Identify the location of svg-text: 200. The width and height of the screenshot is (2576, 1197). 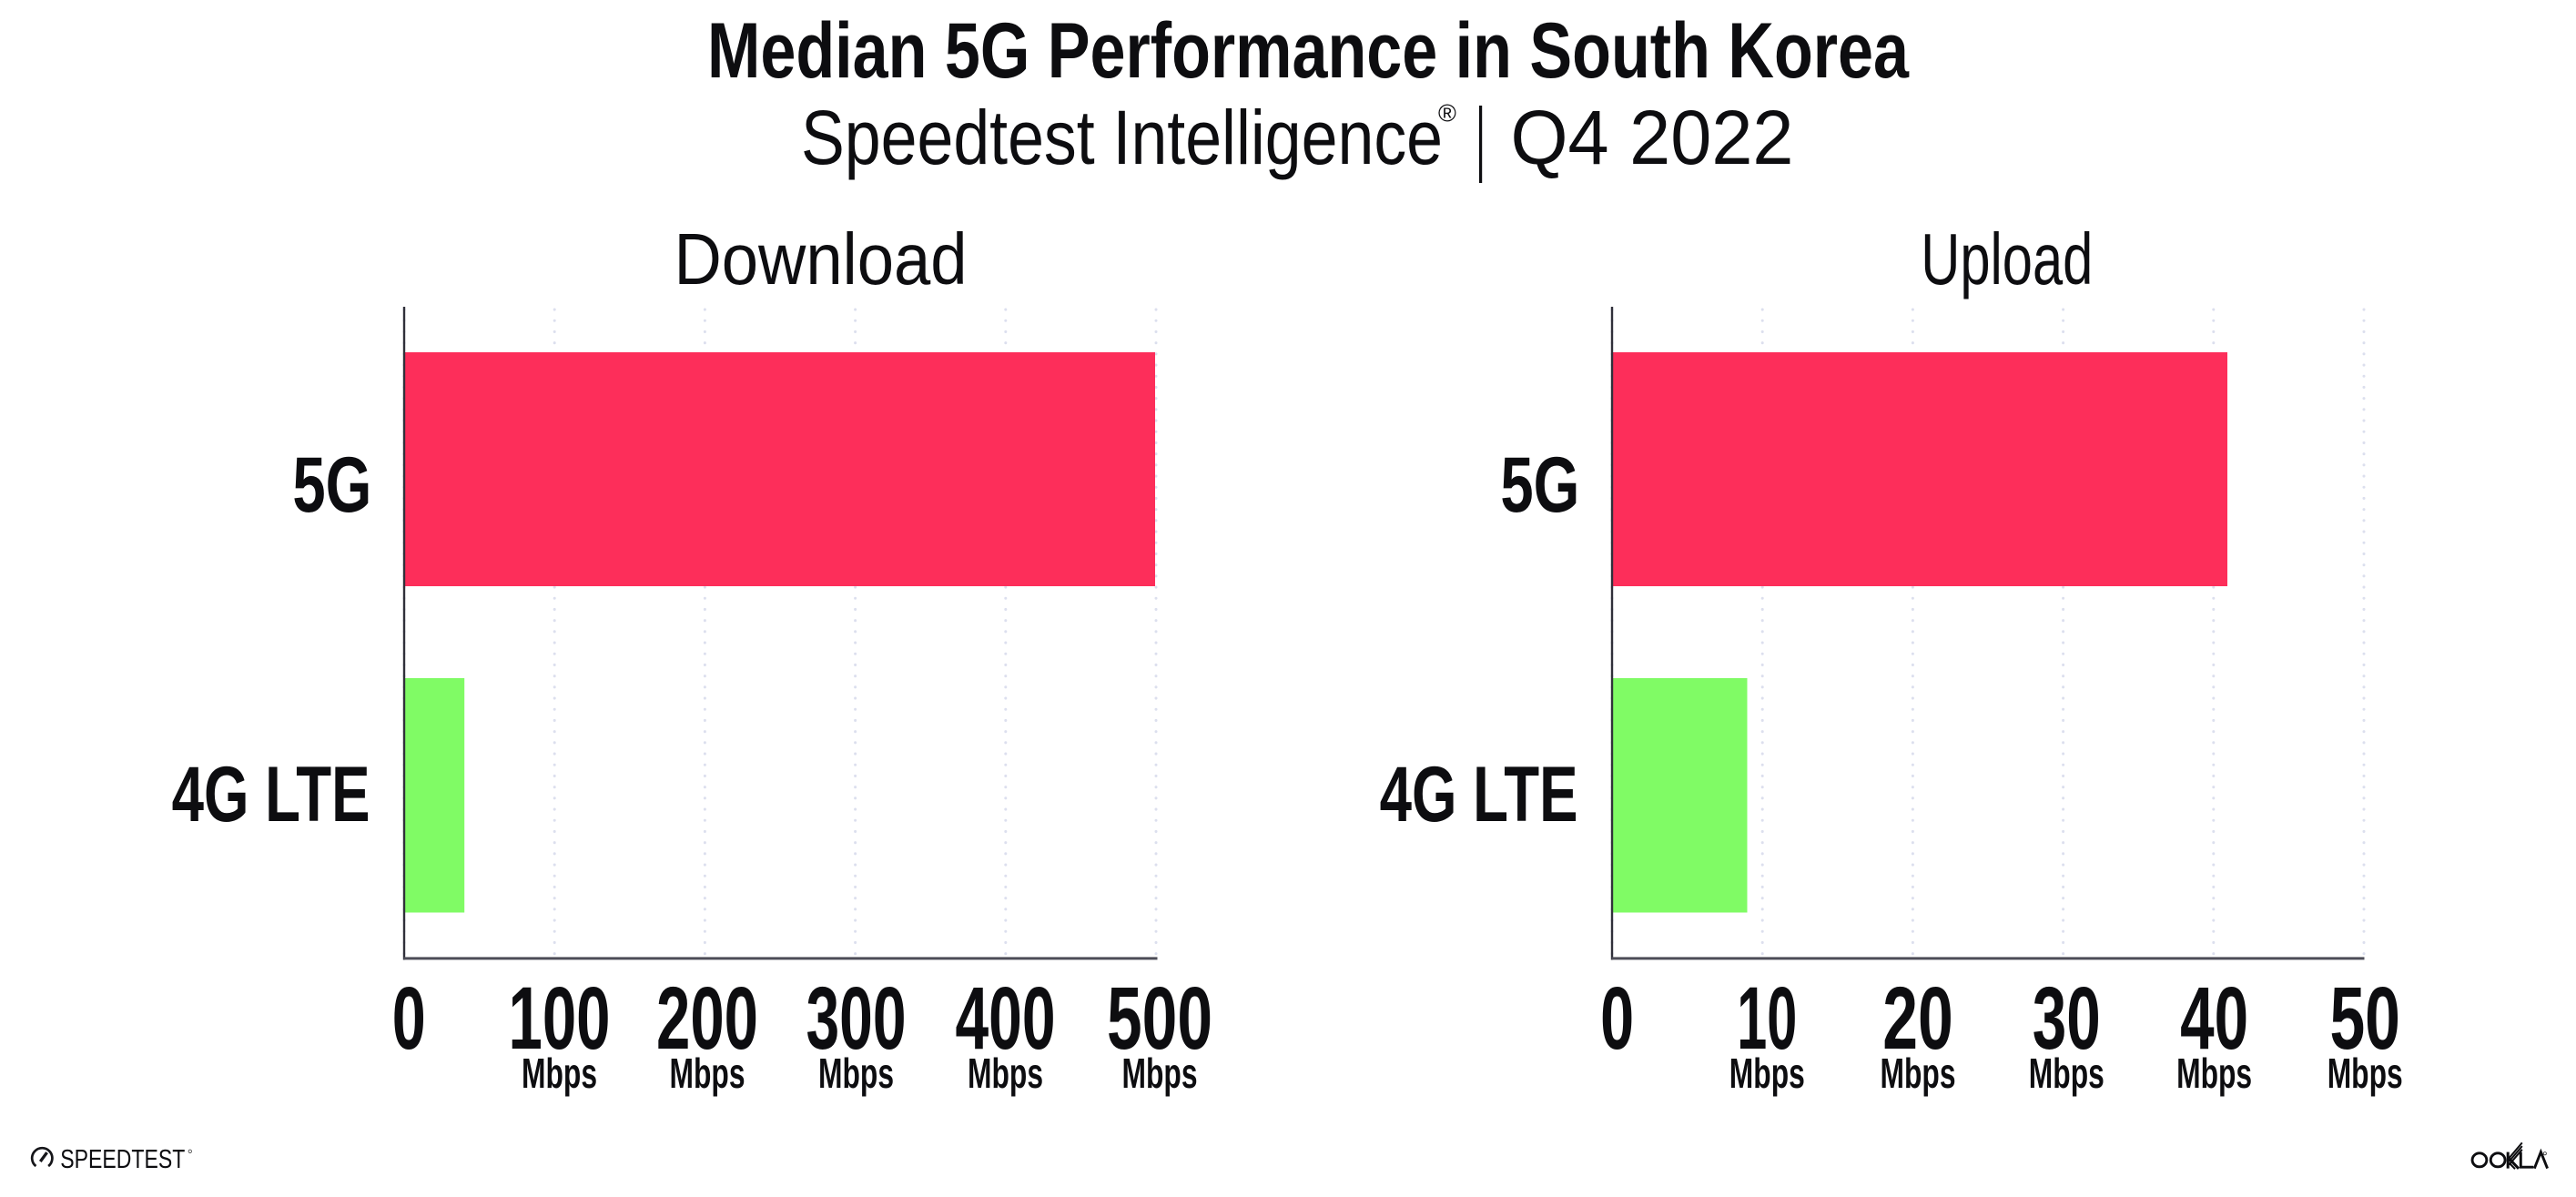
(707, 1018).